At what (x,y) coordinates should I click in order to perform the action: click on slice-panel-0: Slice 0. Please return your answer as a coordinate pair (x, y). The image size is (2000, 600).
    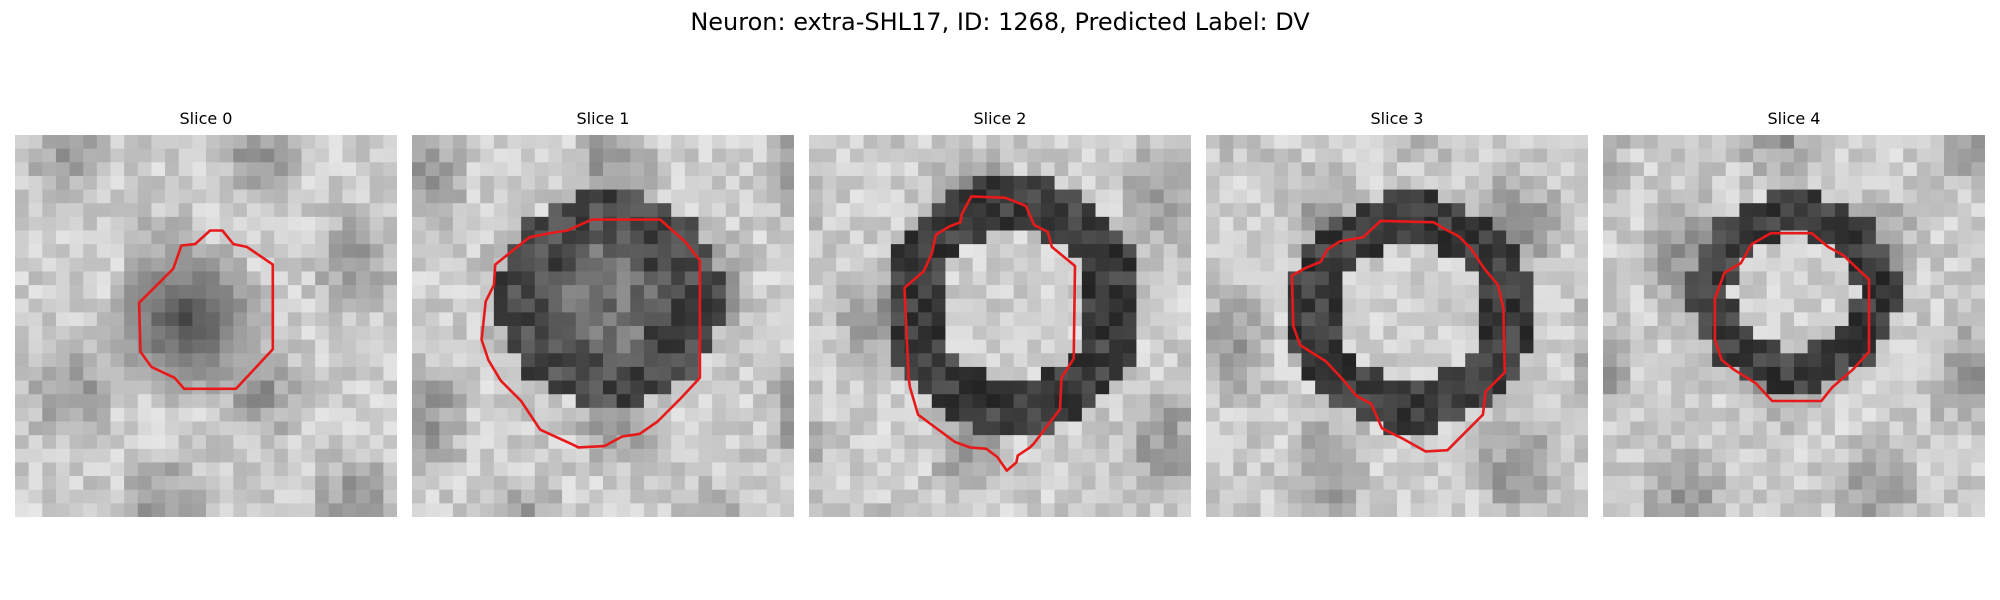
    Looking at the image, I should click on (206, 313).